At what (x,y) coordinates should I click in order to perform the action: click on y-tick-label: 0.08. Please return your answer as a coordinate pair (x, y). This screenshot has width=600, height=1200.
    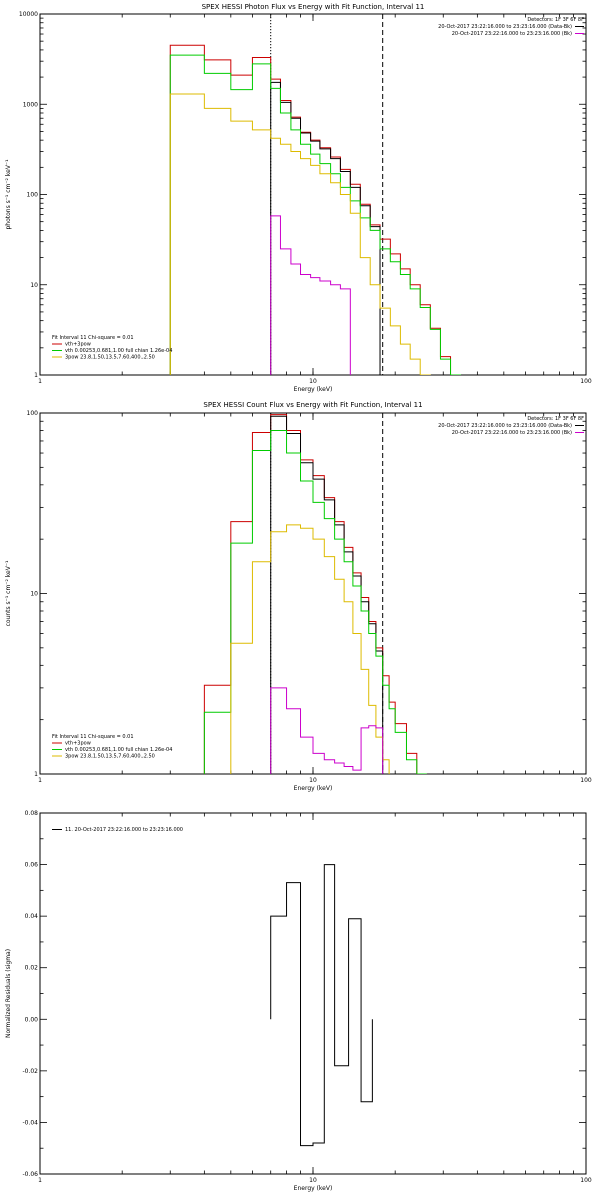
    Looking at the image, I should click on (32, 813).